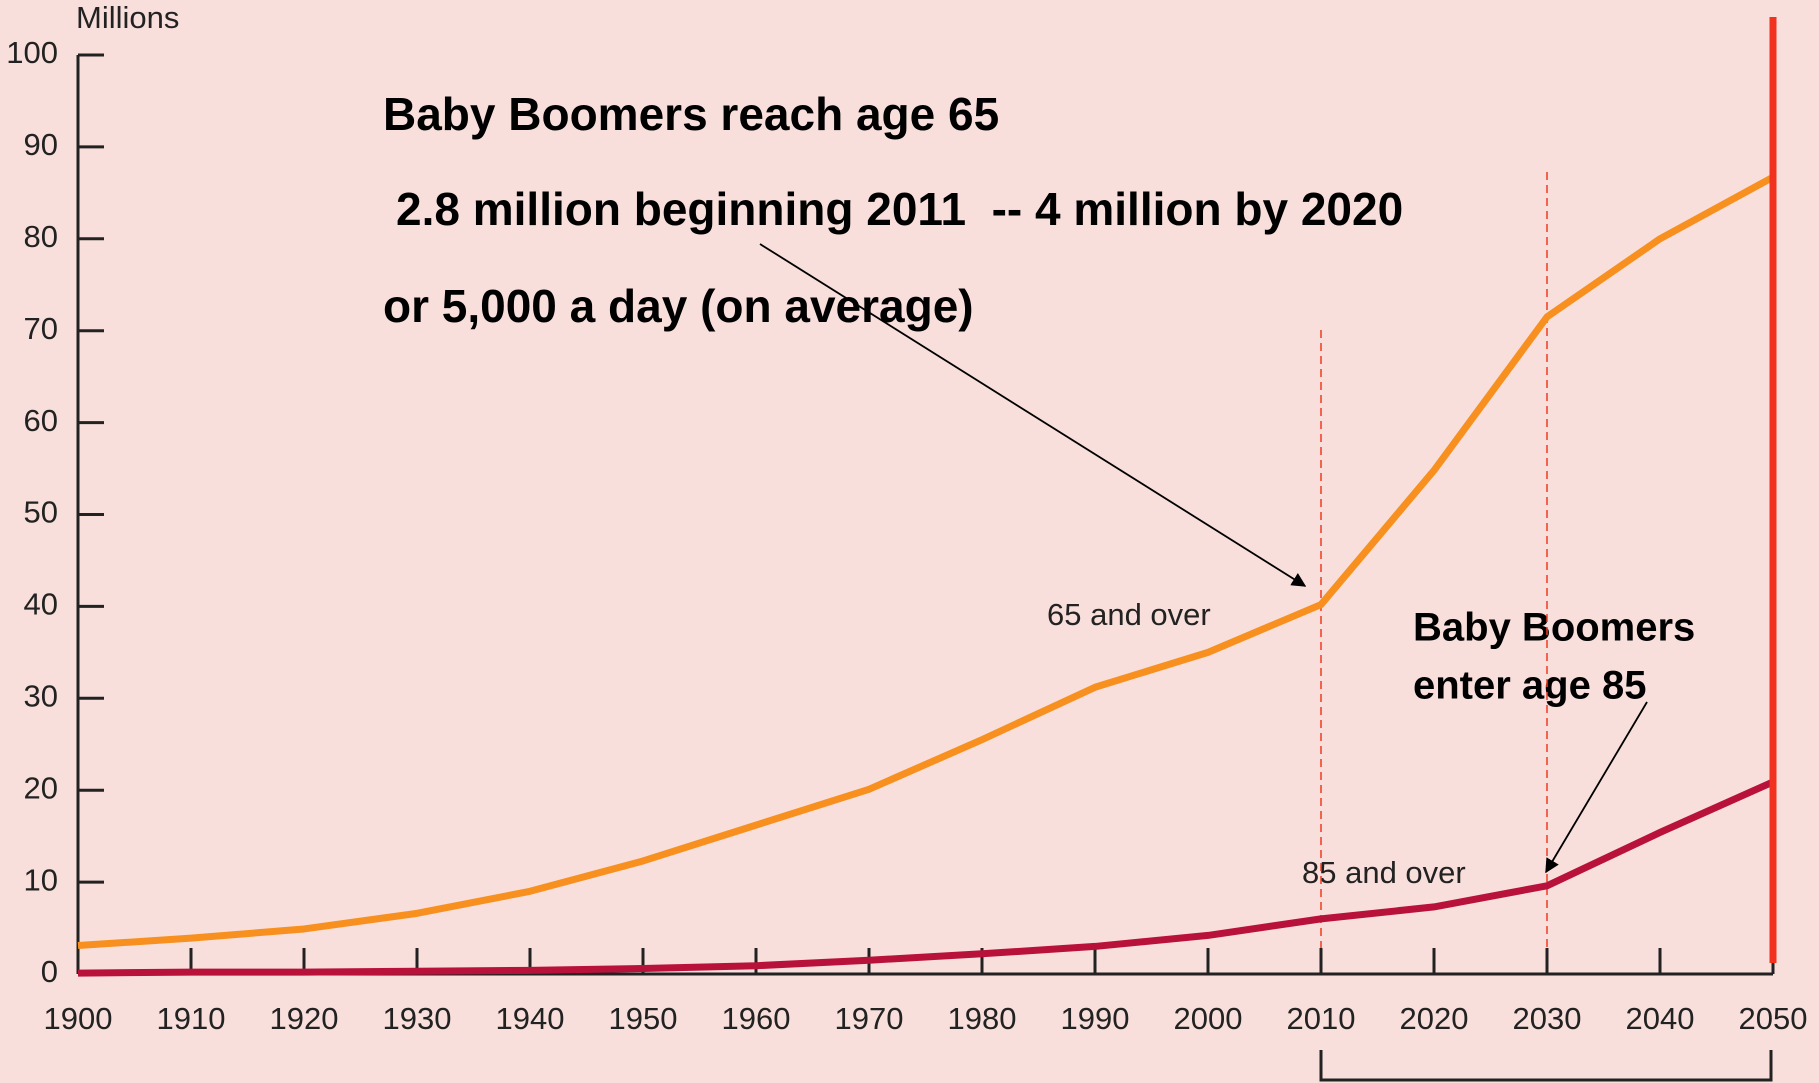  Describe the element at coordinates (41, 420) in the screenshot. I see `y-tick-label: 60` at that location.